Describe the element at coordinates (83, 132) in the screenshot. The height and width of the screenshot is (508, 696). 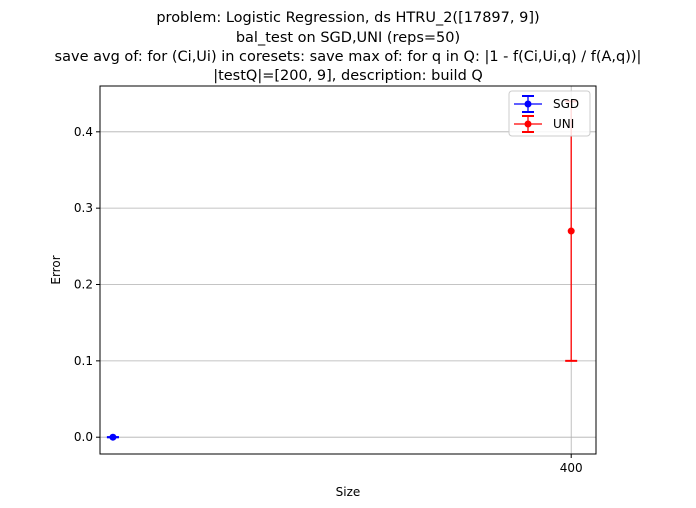
I see `y-tick-label: 0.4` at that location.